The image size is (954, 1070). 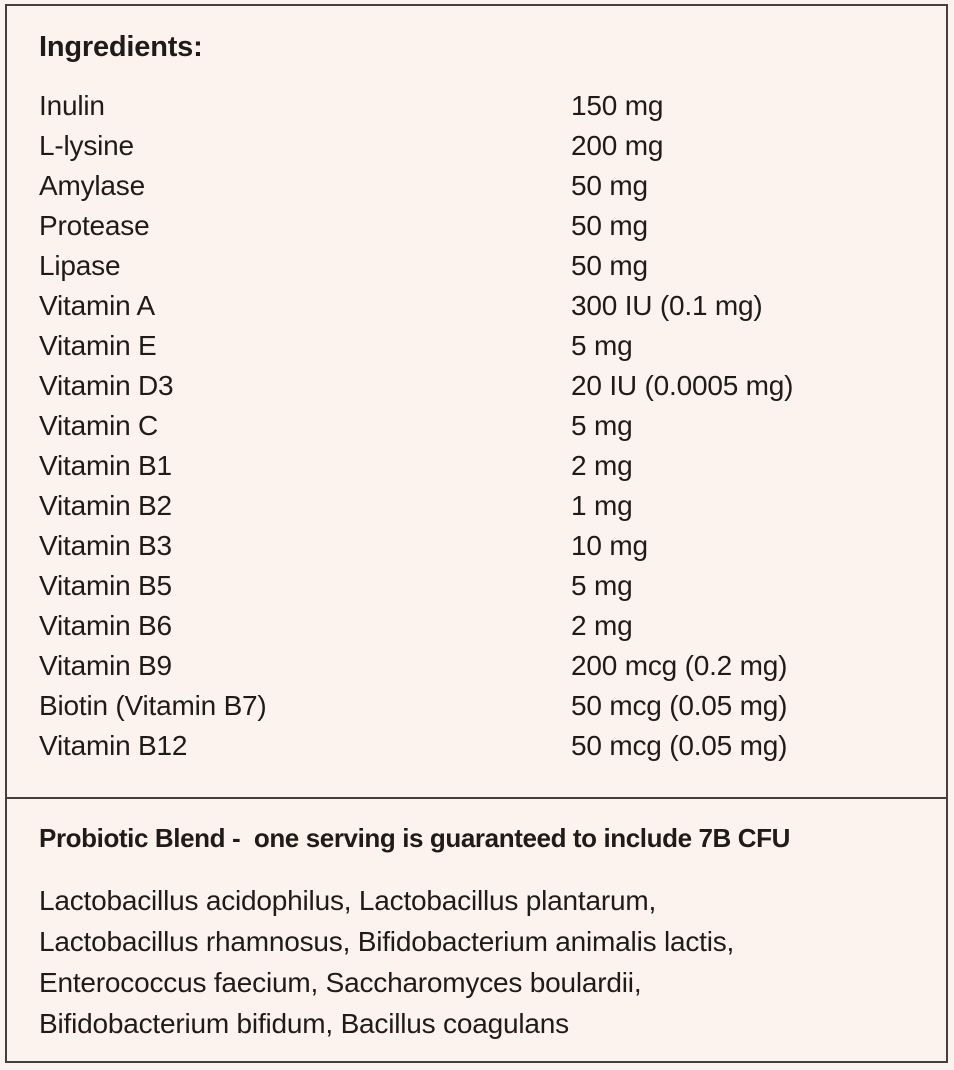 What do you see at coordinates (153, 705) in the screenshot?
I see `ingredient-name: Biotin (Vitamin B7)` at bounding box center [153, 705].